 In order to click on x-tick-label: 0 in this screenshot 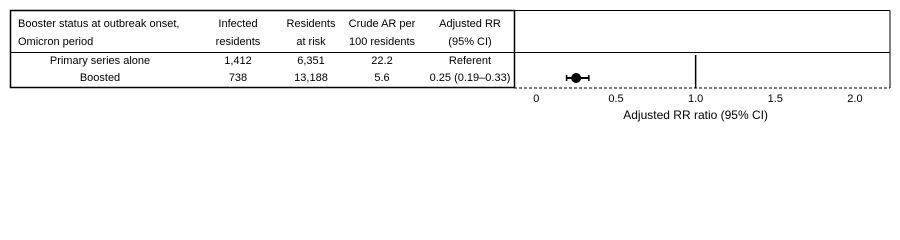, I will do `click(536, 99)`.